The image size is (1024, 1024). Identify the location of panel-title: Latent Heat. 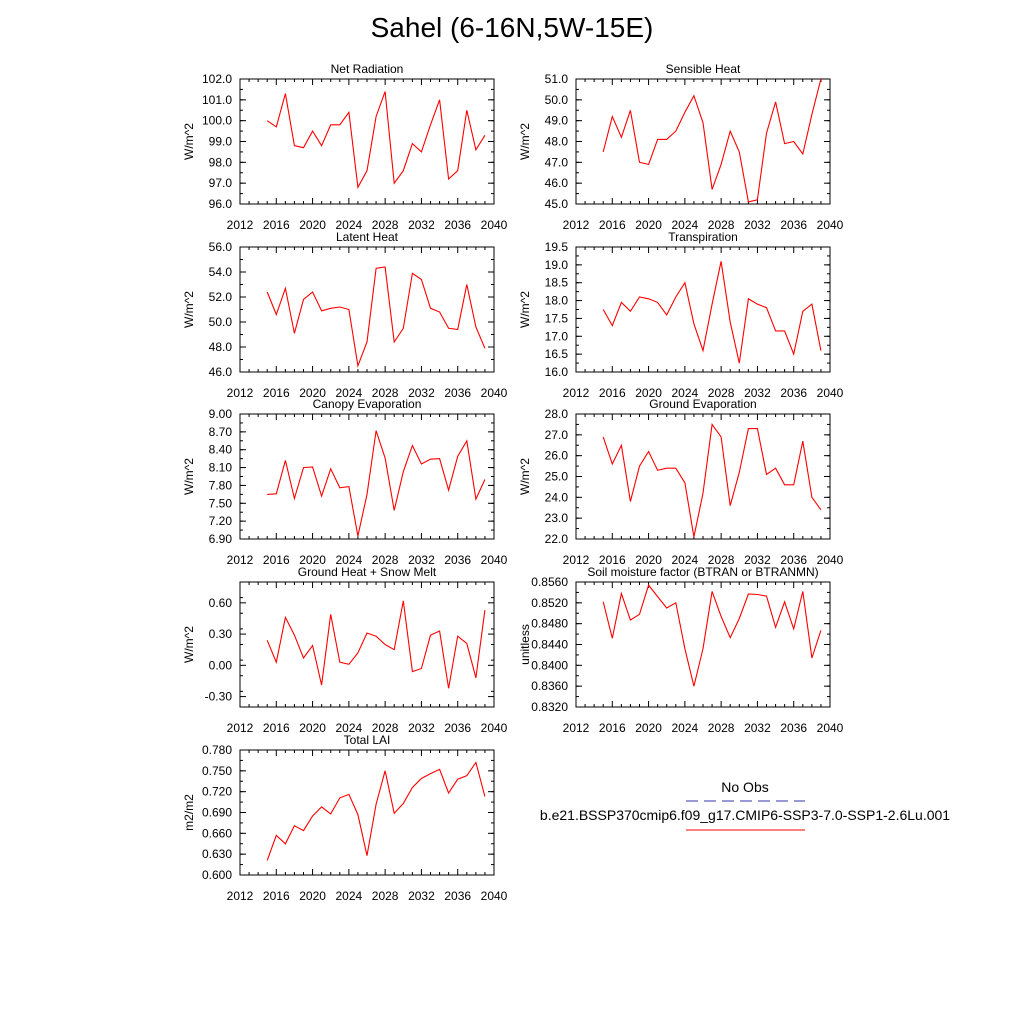
(367, 237).